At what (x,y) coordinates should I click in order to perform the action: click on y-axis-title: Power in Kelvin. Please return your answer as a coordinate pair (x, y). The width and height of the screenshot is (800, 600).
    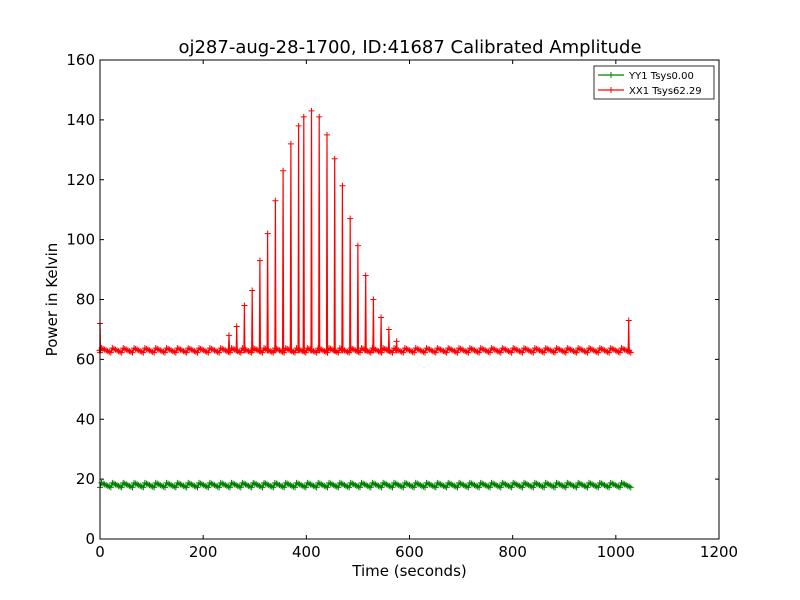
    Looking at the image, I should click on (52, 300).